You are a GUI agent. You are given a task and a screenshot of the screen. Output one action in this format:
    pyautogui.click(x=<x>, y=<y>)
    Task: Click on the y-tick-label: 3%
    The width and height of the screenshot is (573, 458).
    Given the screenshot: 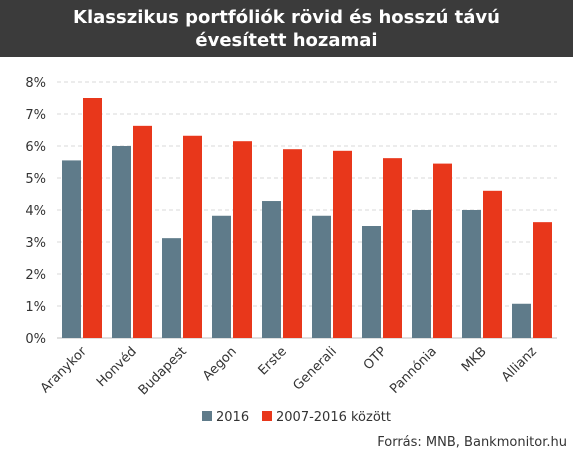 What is the action you would take?
    pyautogui.click(x=35, y=243)
    